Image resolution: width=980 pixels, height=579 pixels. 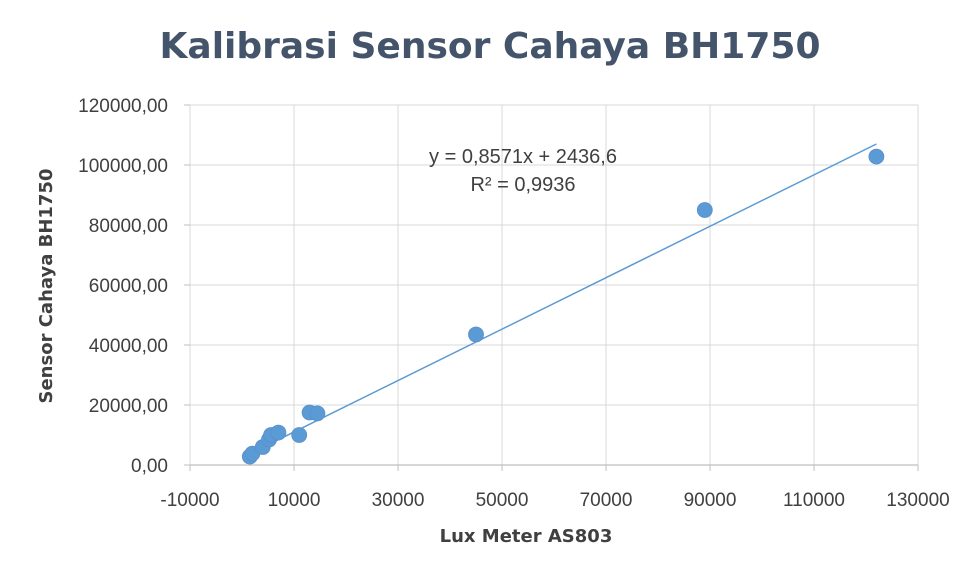 What do you see at coordinates (522, 185) in the screenshot?
I see `trendline-r-squared: R² = 0,9936` at bounding box center [522, 185].